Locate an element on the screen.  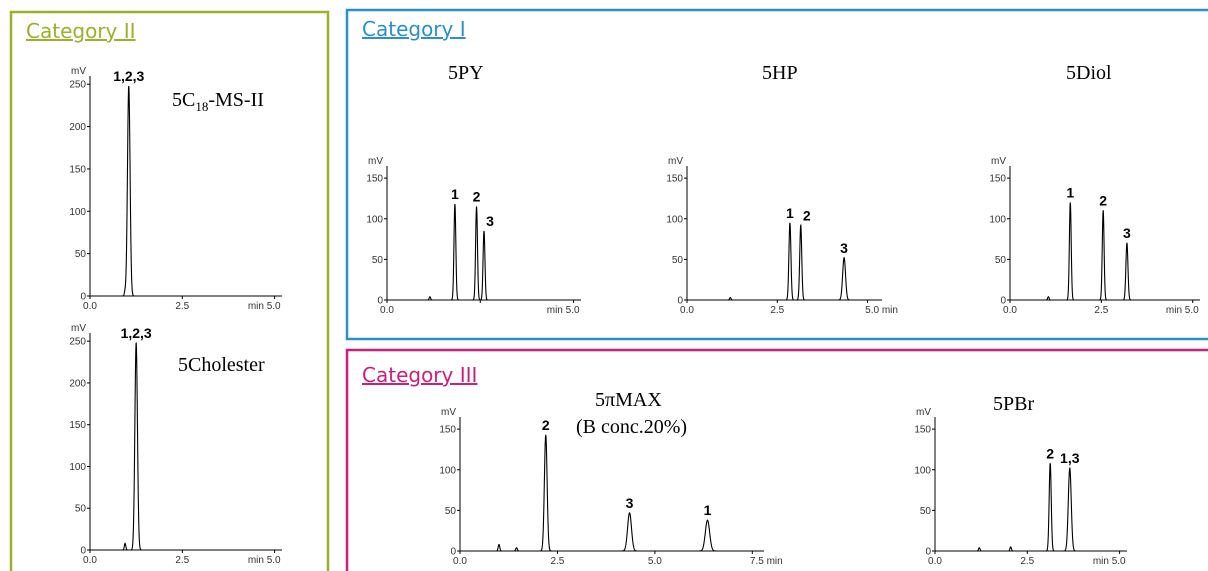
category-iii-title: Category III is located at coordinates (419, 375).